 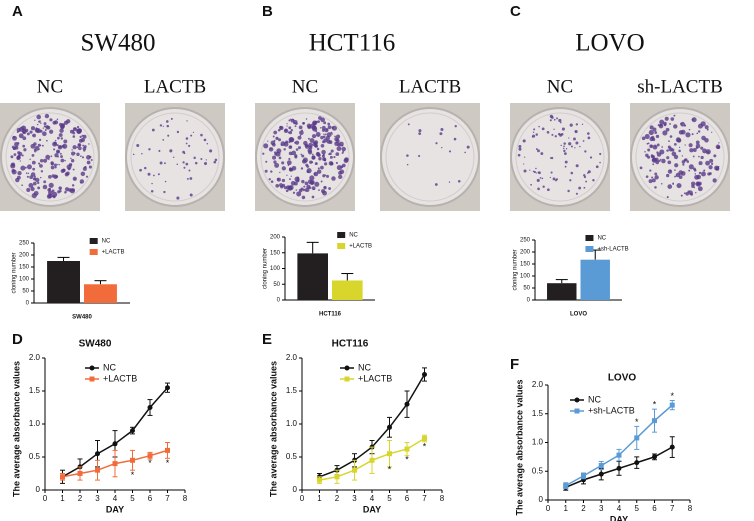 I want to click on dish-rim, so click(x=175, y=157).